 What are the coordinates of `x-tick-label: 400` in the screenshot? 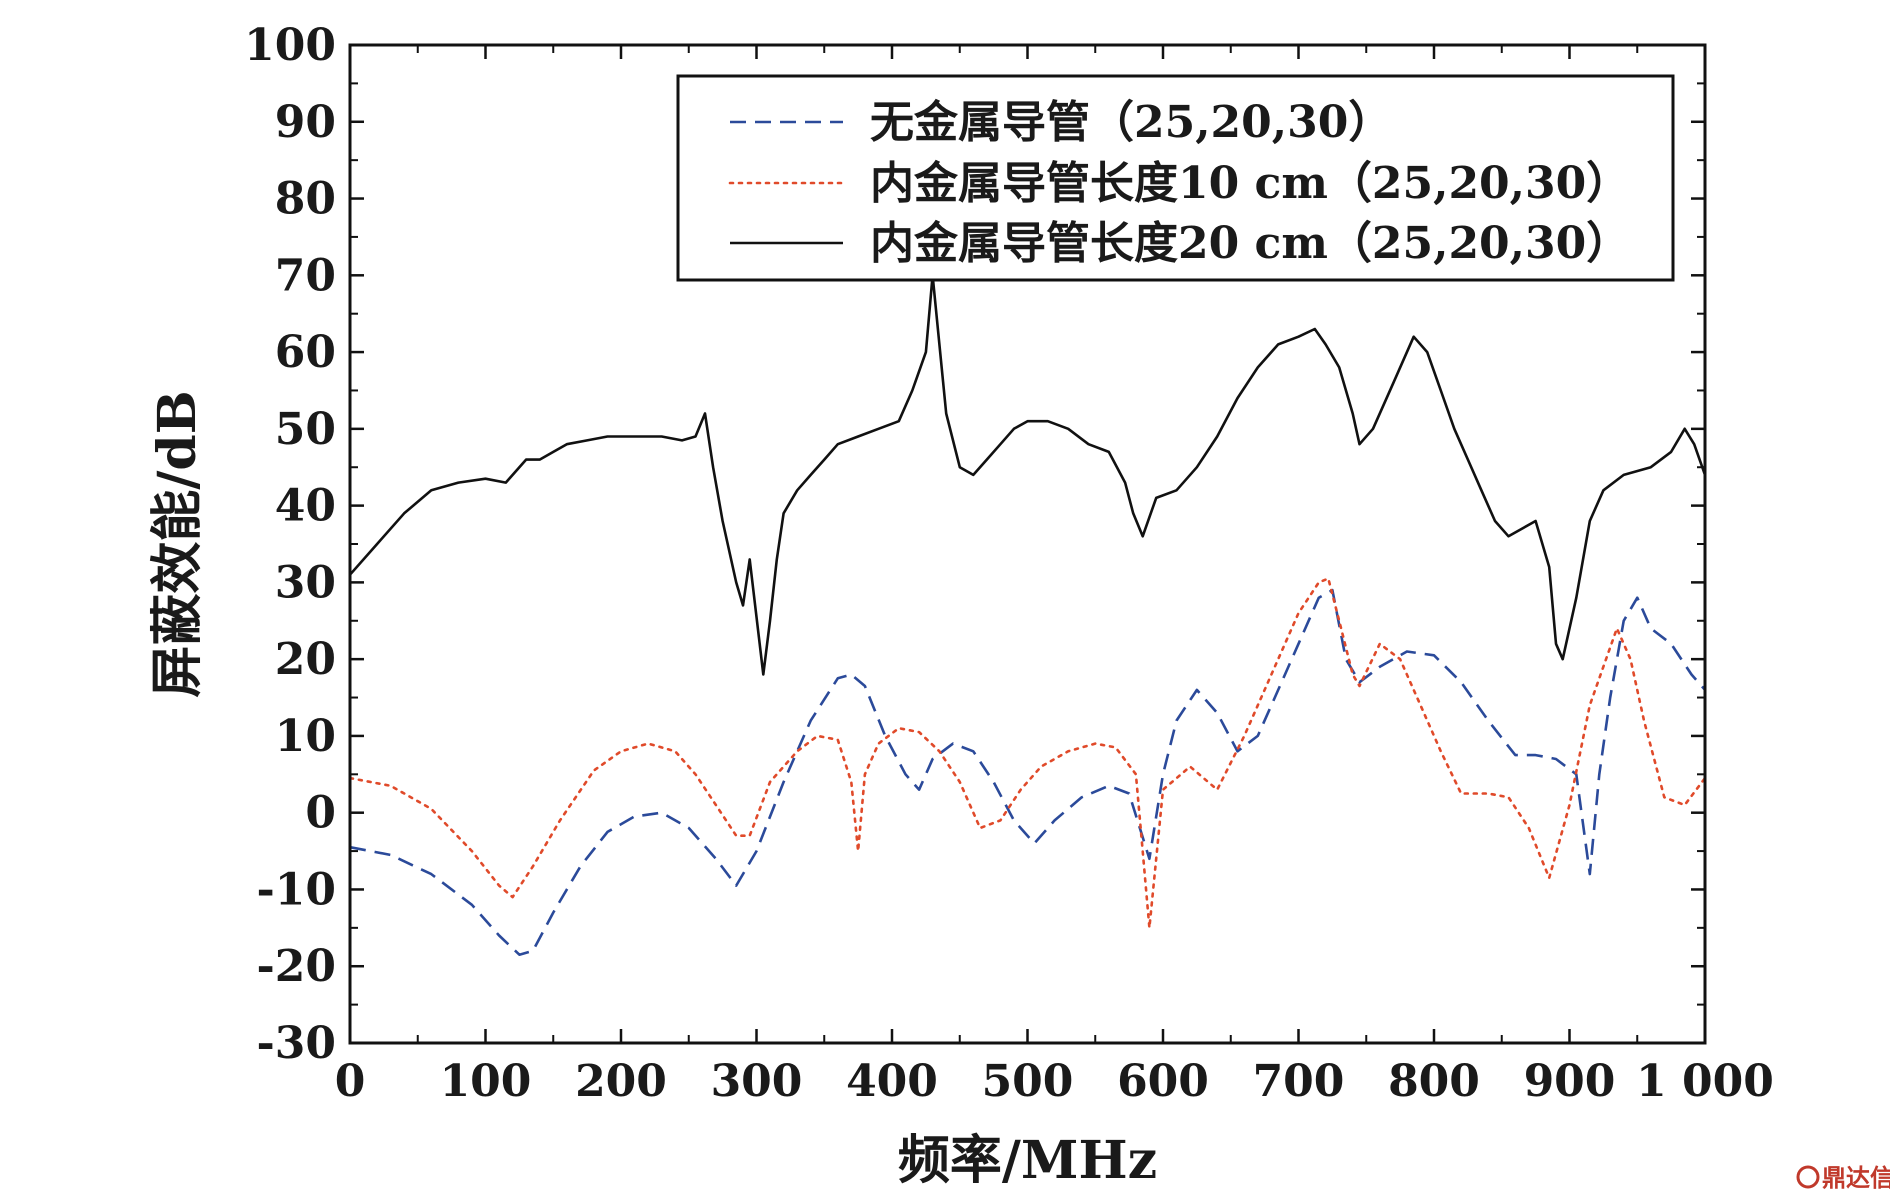 It's located at (892, 1081).